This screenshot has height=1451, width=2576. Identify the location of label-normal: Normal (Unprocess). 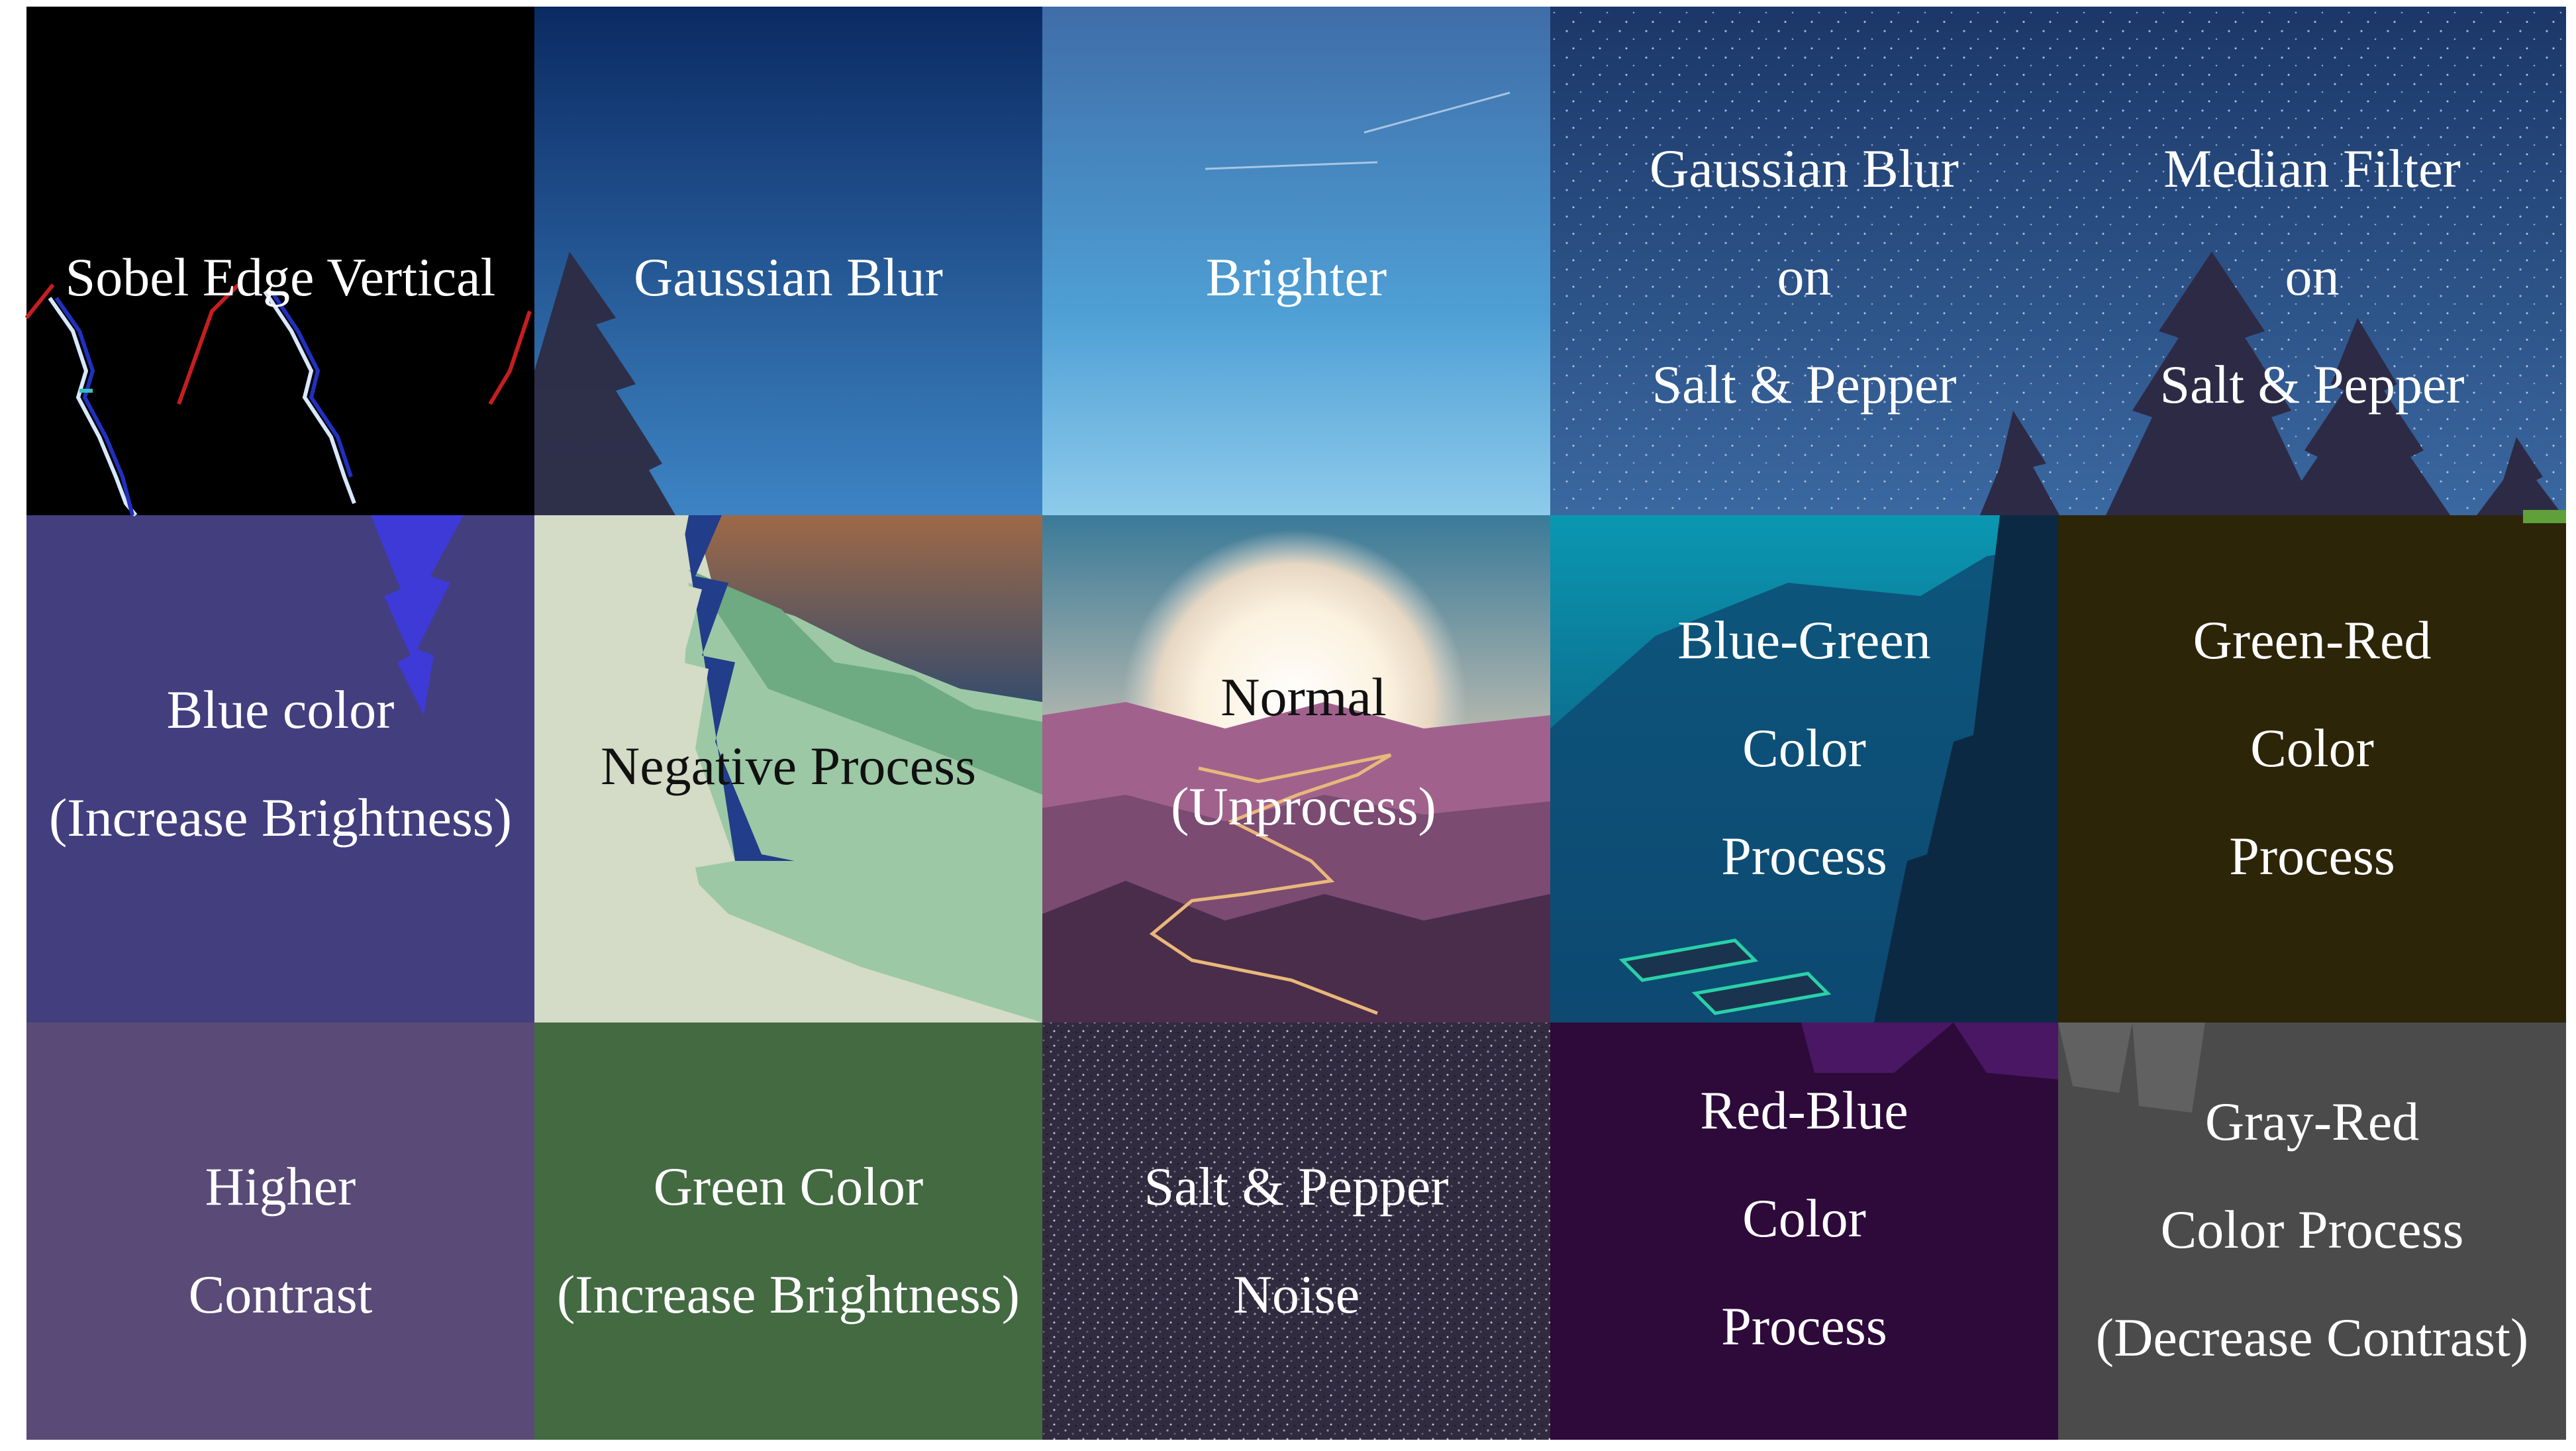
(1303, 751).